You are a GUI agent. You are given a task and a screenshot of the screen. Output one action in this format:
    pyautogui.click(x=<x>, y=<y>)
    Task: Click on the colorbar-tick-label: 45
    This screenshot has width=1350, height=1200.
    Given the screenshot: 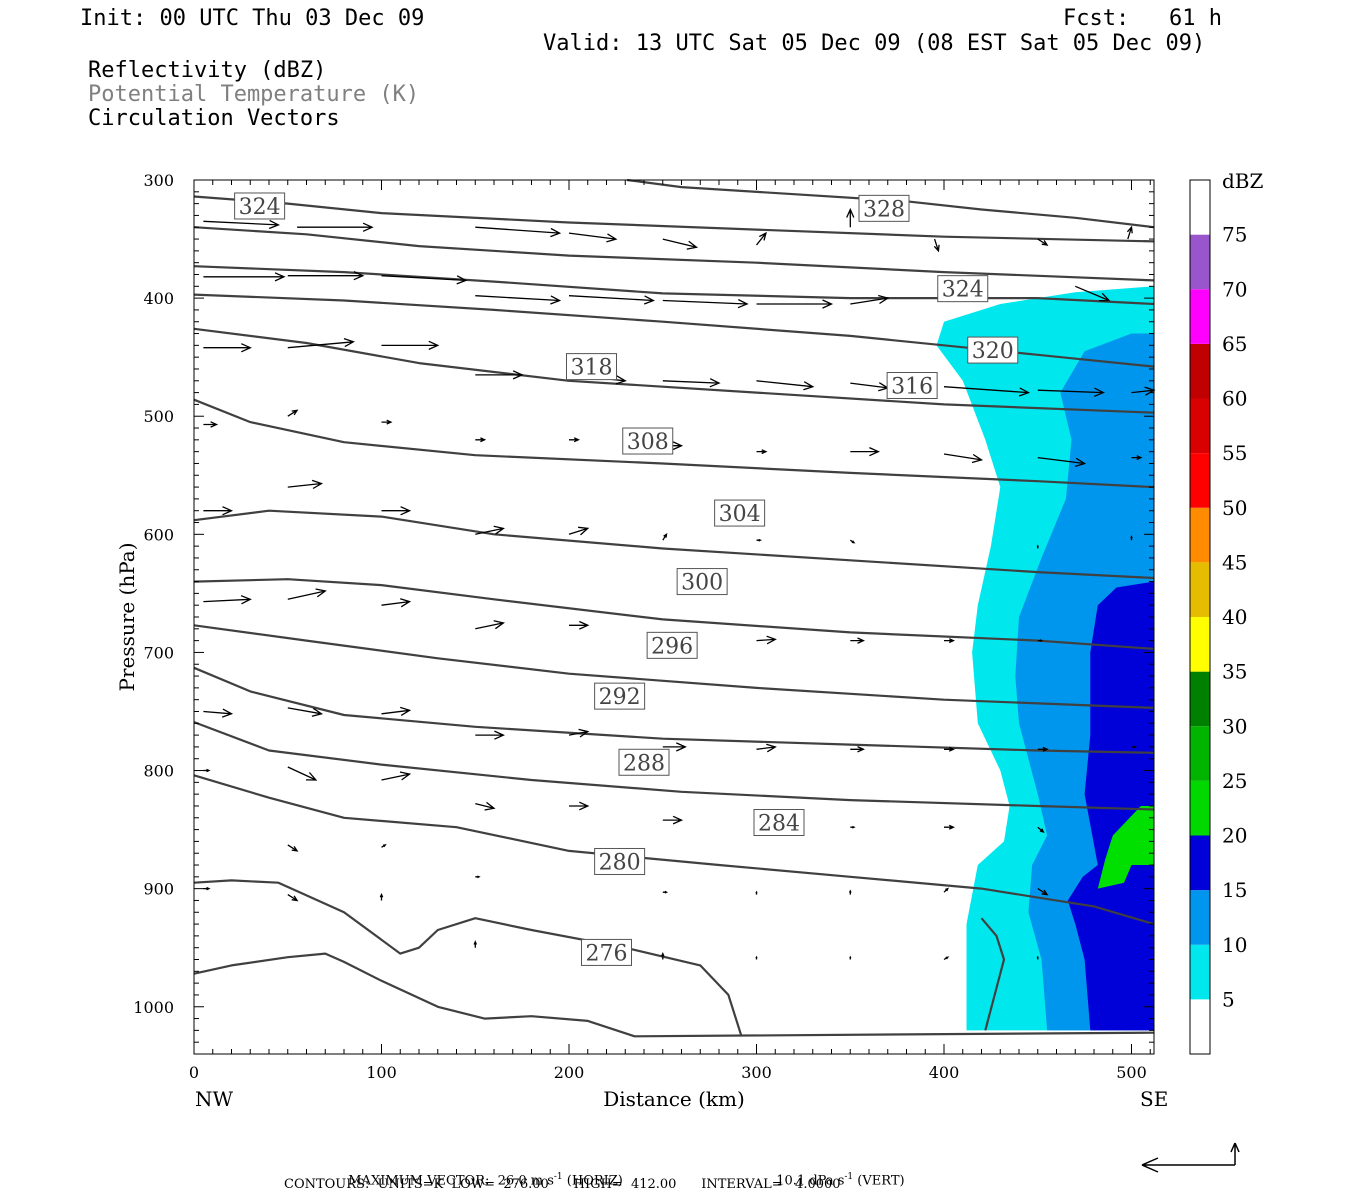 What is the action you would take?
    pyautogui.click(x=1234, y=562)
    